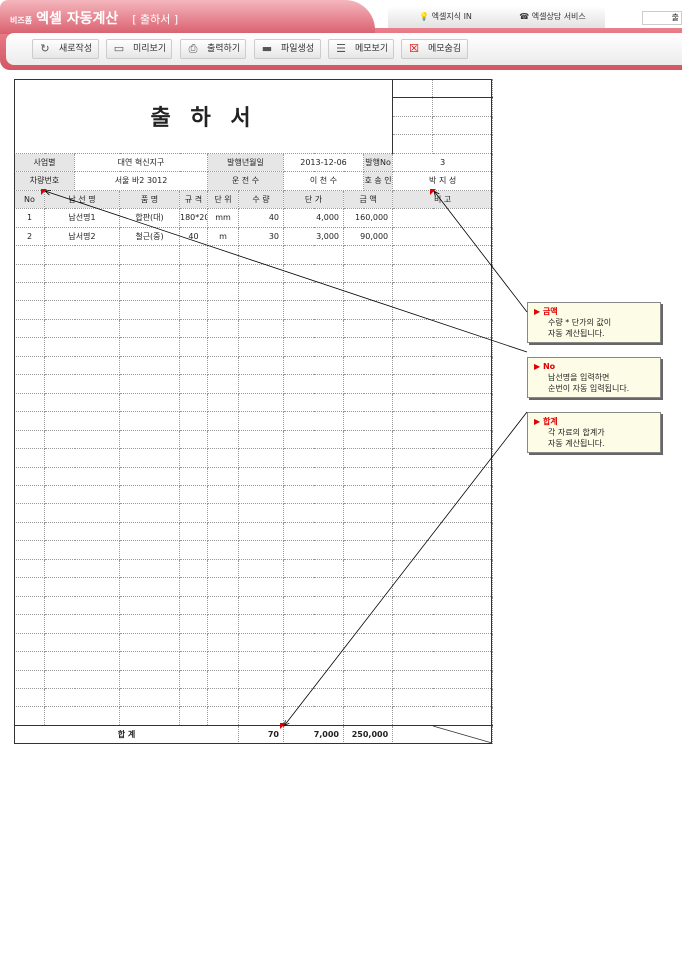 This screenshot has height=962, width=682. What do you see at coordinates (378, 162) in the screenshot?
I see `field-label: 발행No` at bounding box center [378, 162].